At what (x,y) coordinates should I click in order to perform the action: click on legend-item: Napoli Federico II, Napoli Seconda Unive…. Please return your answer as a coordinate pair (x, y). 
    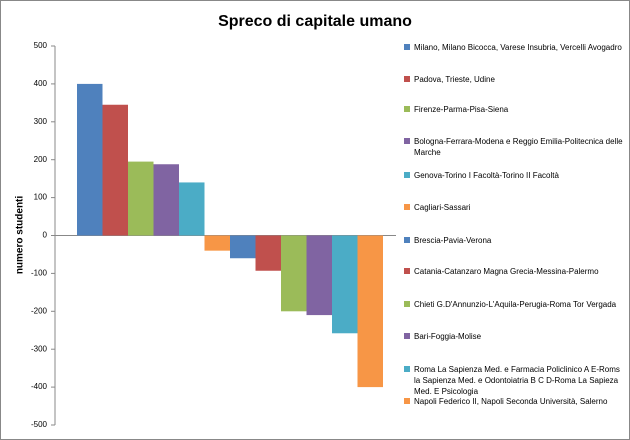
    Looking at the image, I should click on (515, 401).